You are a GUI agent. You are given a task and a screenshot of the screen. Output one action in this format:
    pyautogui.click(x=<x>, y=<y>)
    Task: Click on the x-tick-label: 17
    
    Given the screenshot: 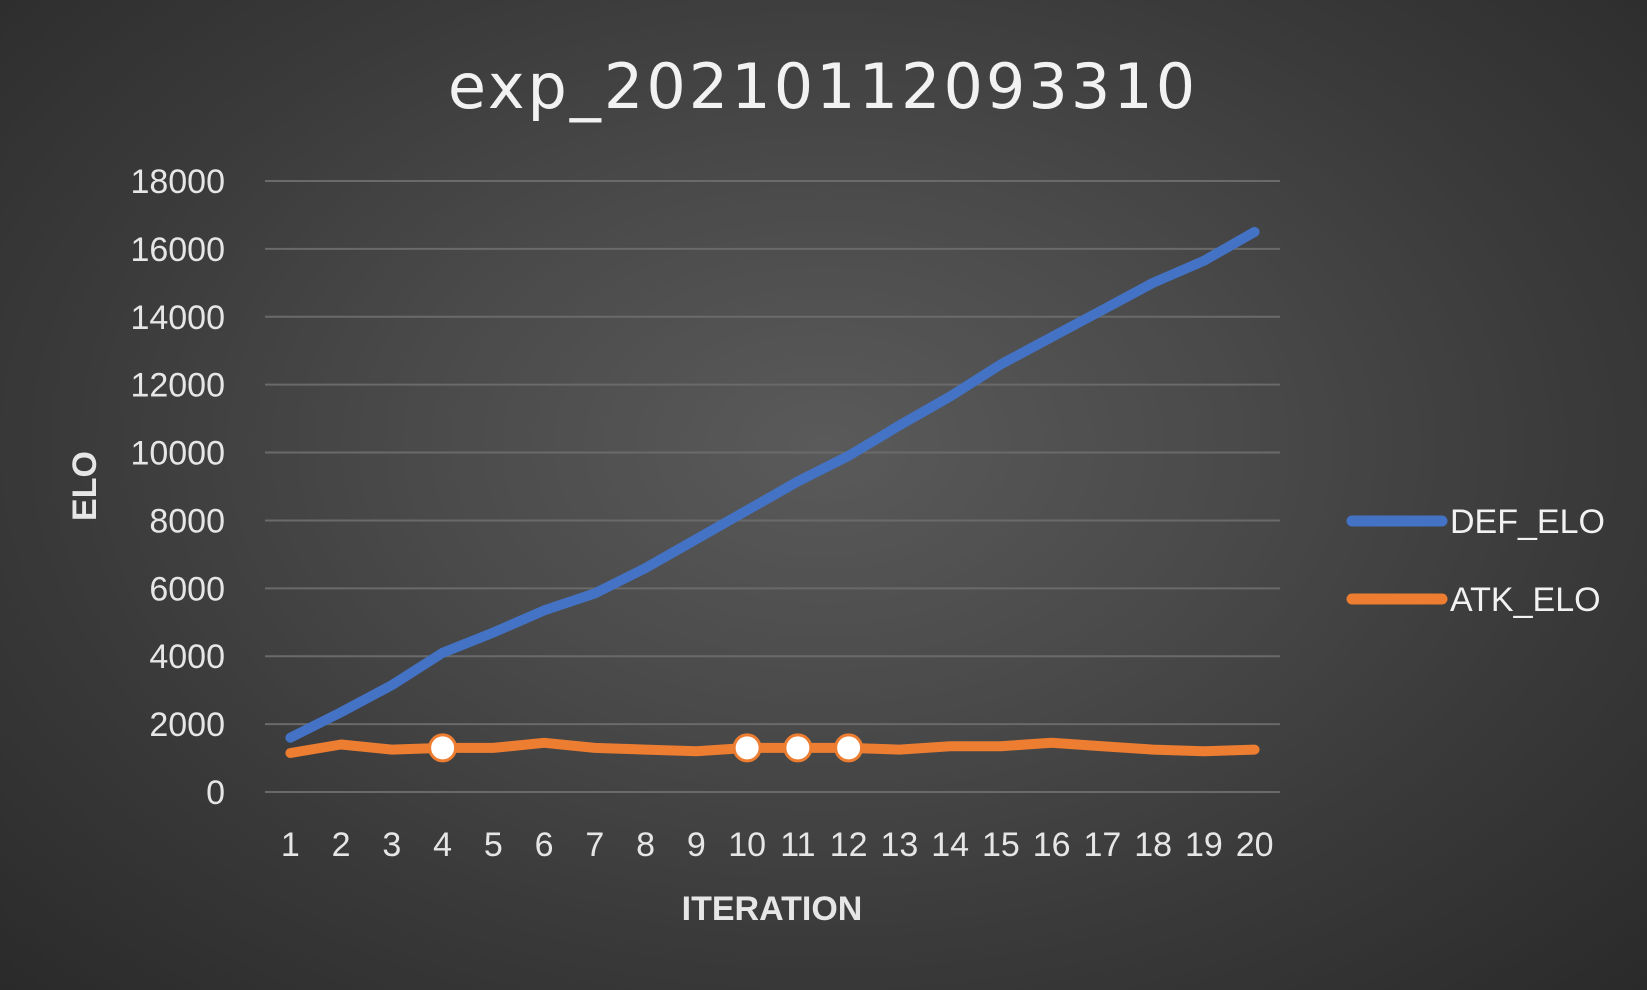 What is the action you would take?
    pyautogui.click(x=1102, y=845)
    